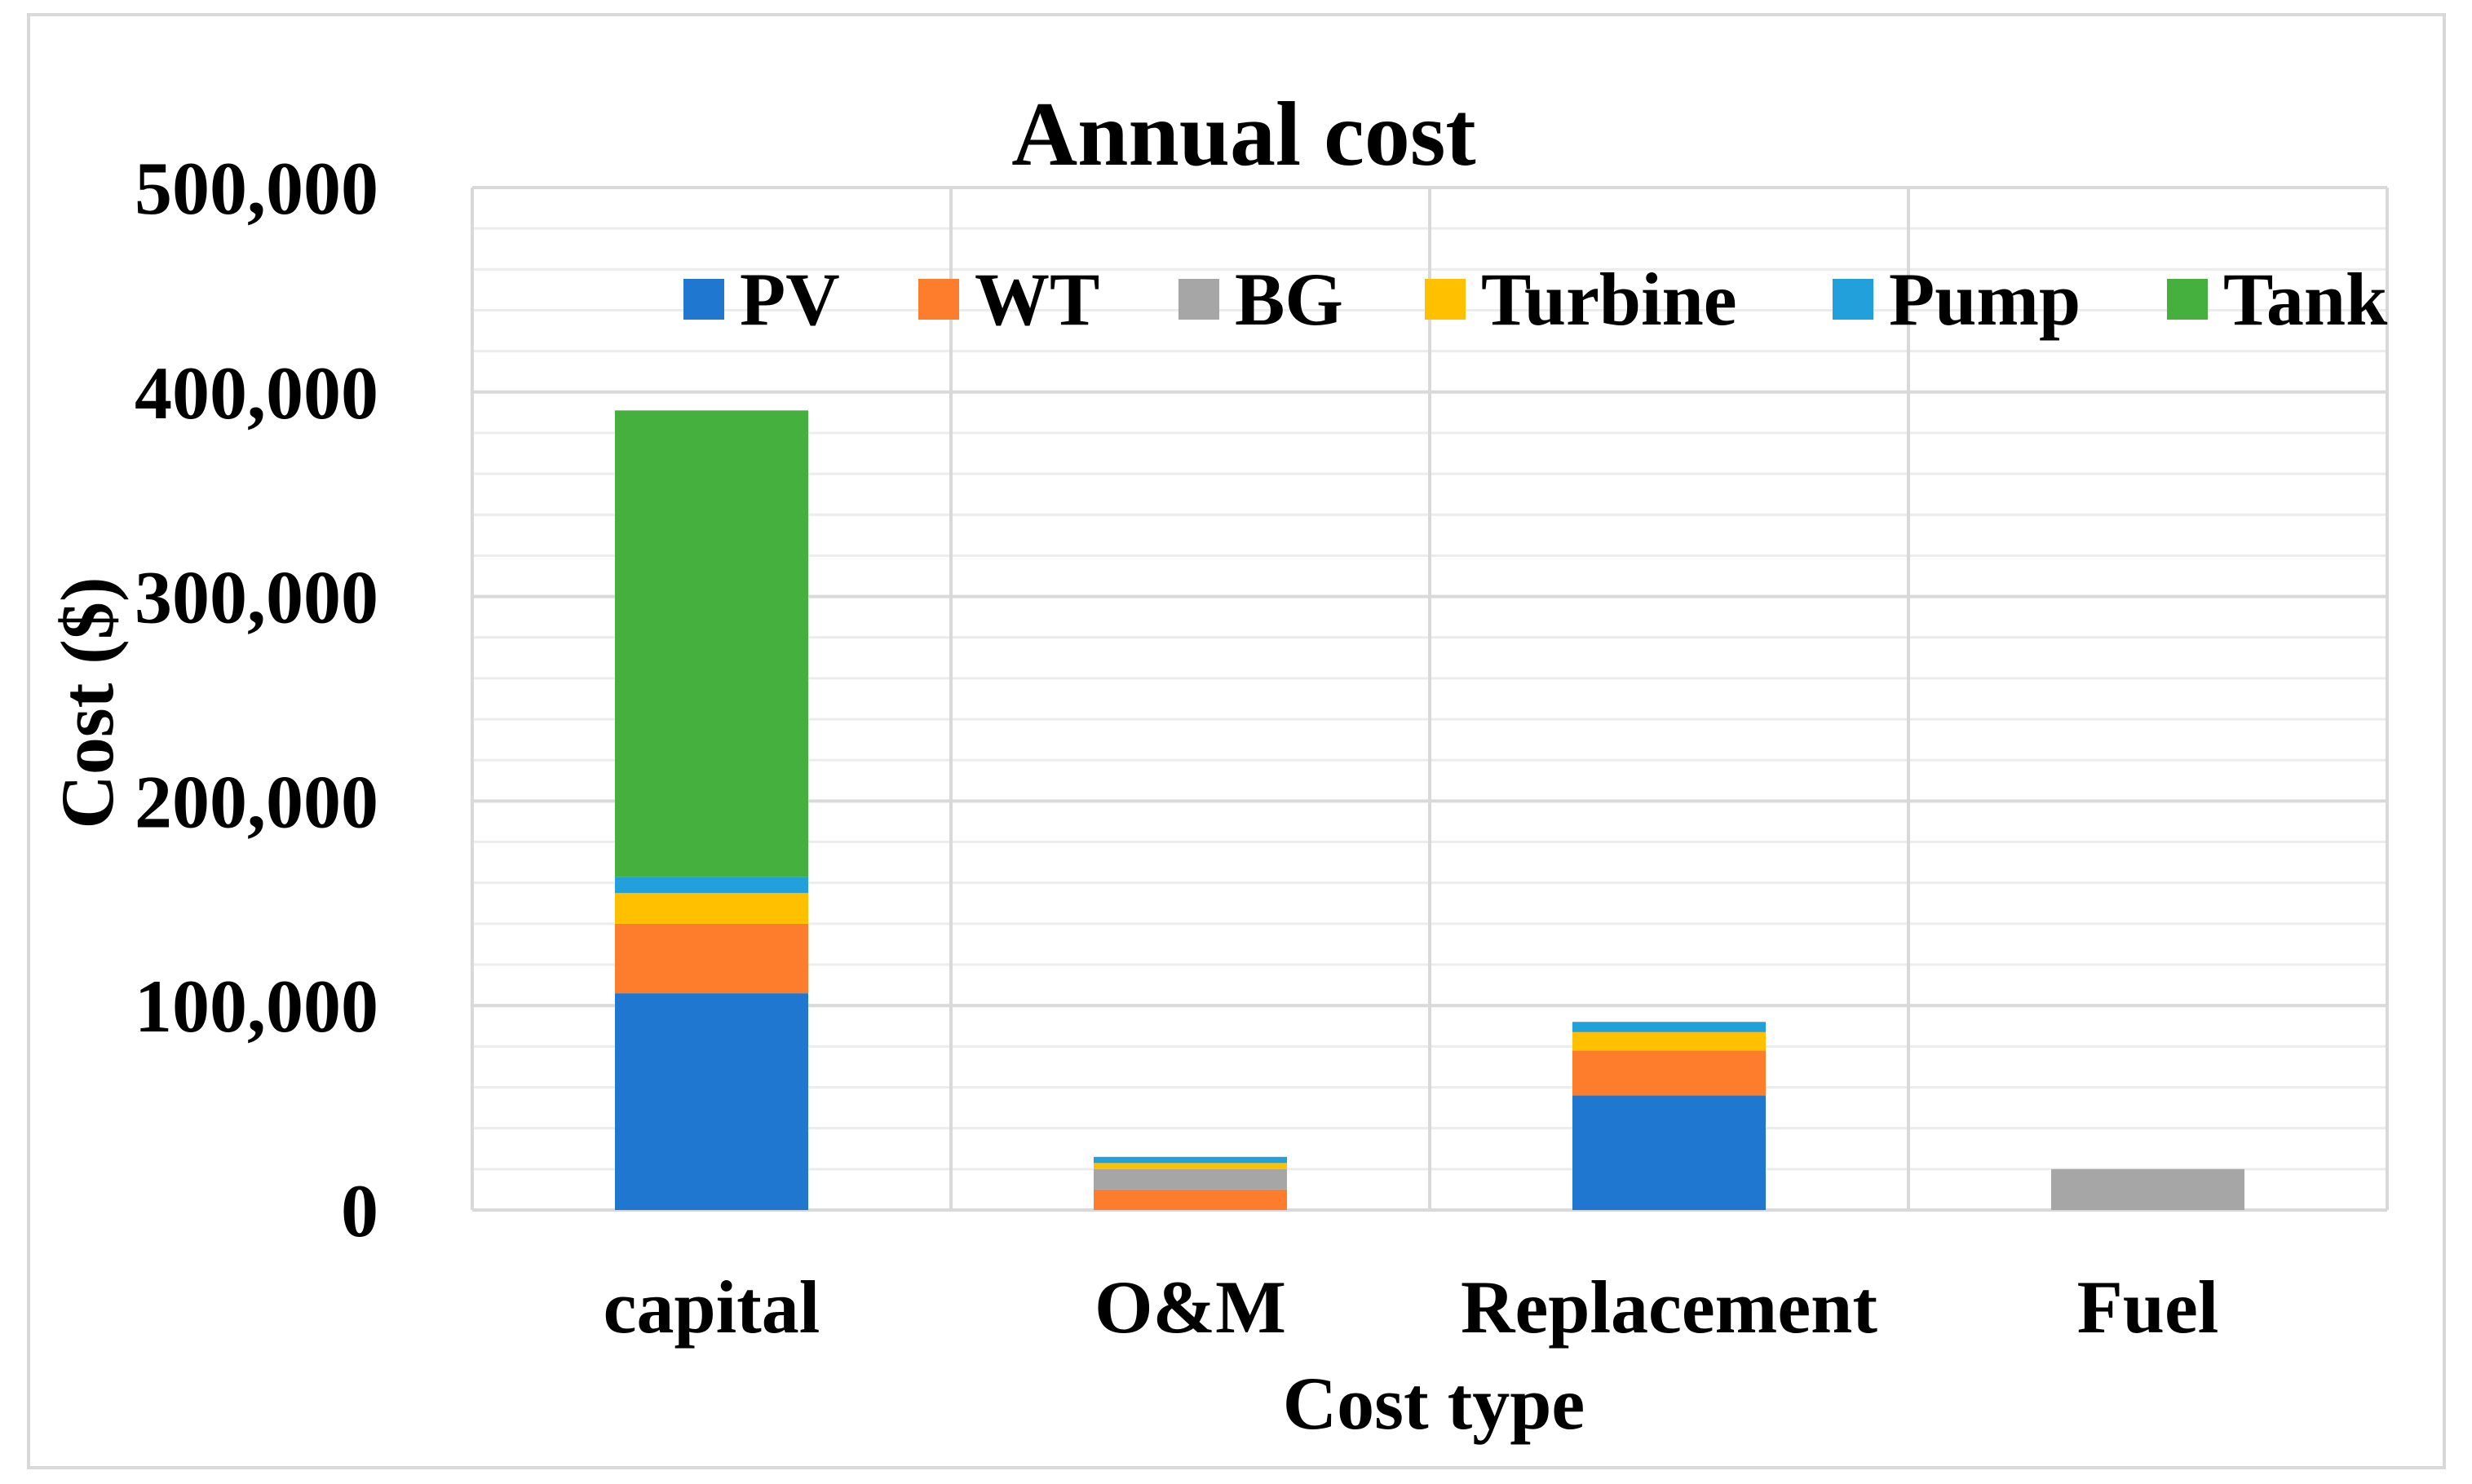  What do you see at coordinates (711, 643) in the screenshot?
I see `bar-segment-tank` at bounding box center [711, 643].